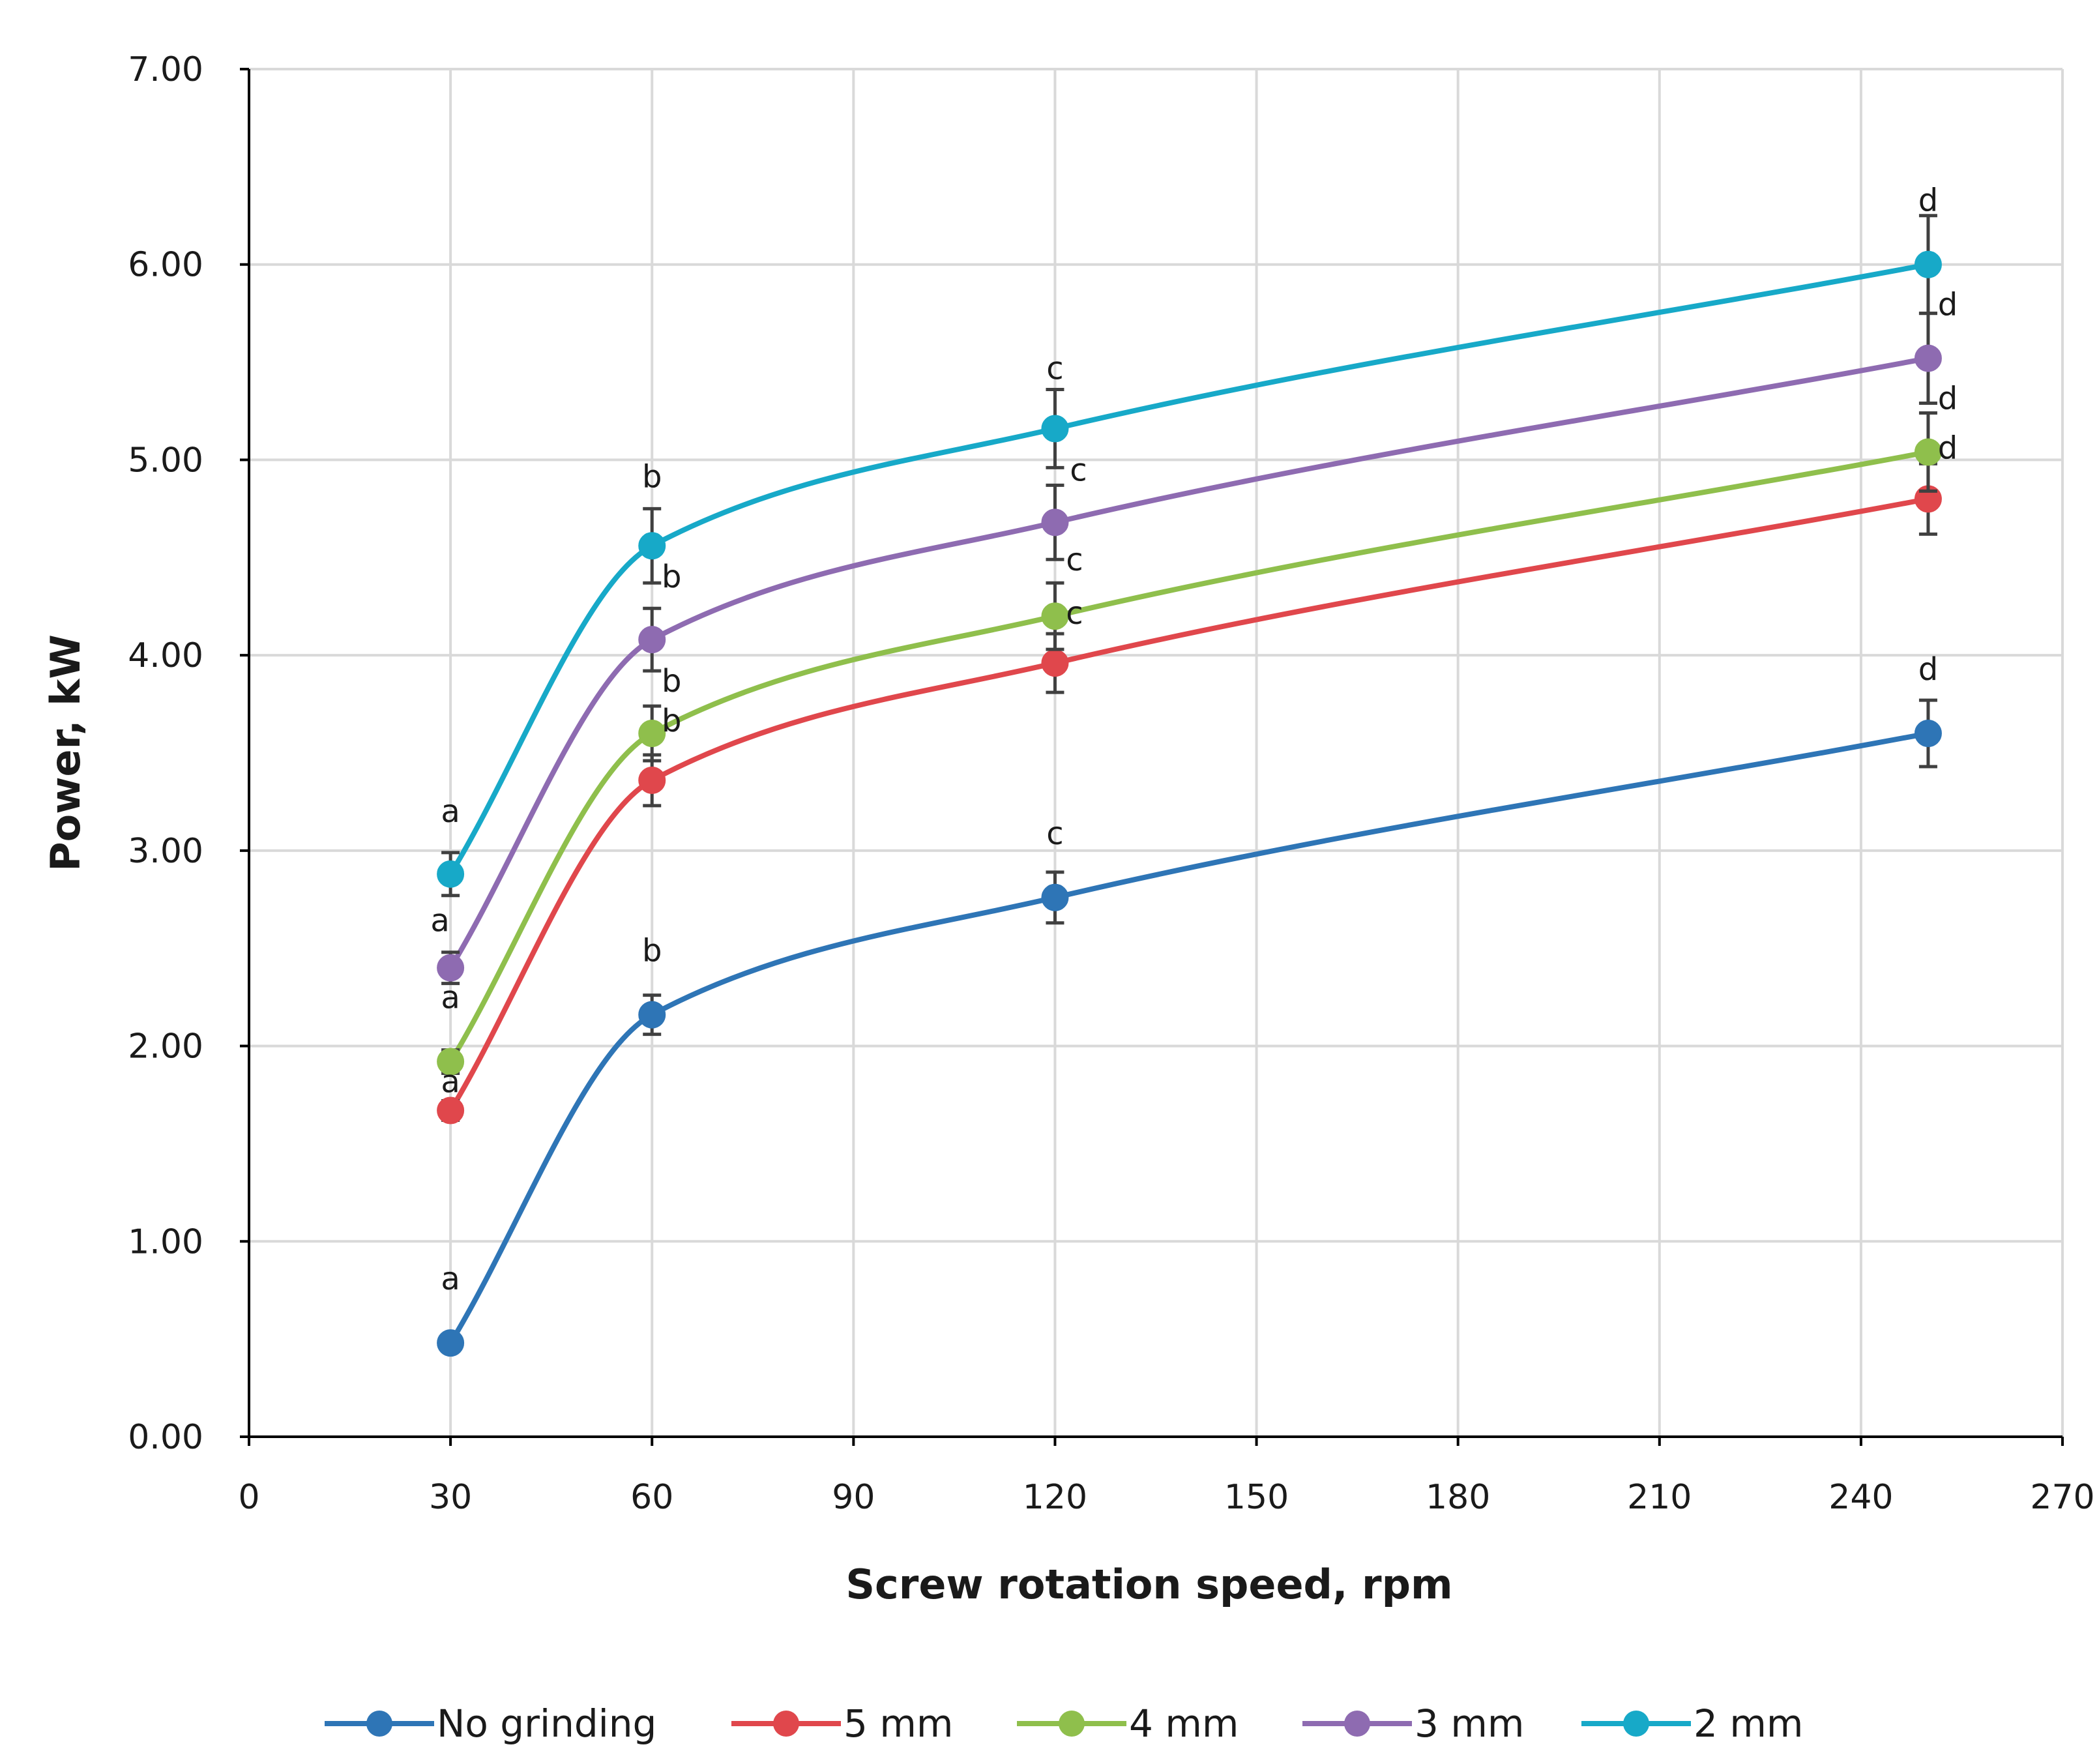 The image size is (2099, 1764). I want to click on y-tick-label: 5.00, so click(165, 460).